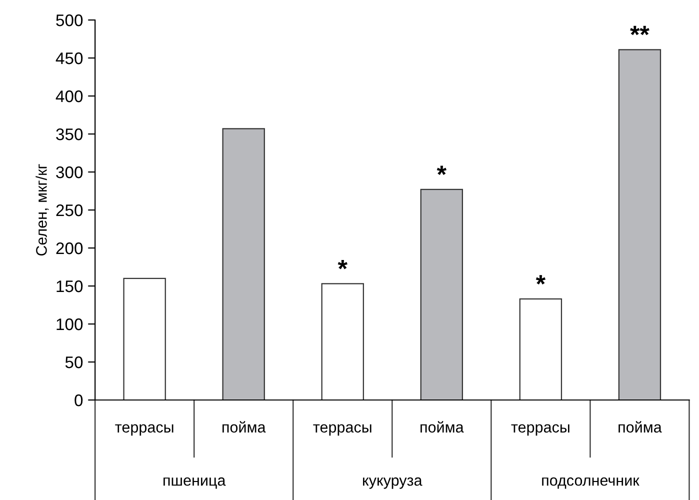  I want to click on y-tick-label: 100, so click(69, 324).